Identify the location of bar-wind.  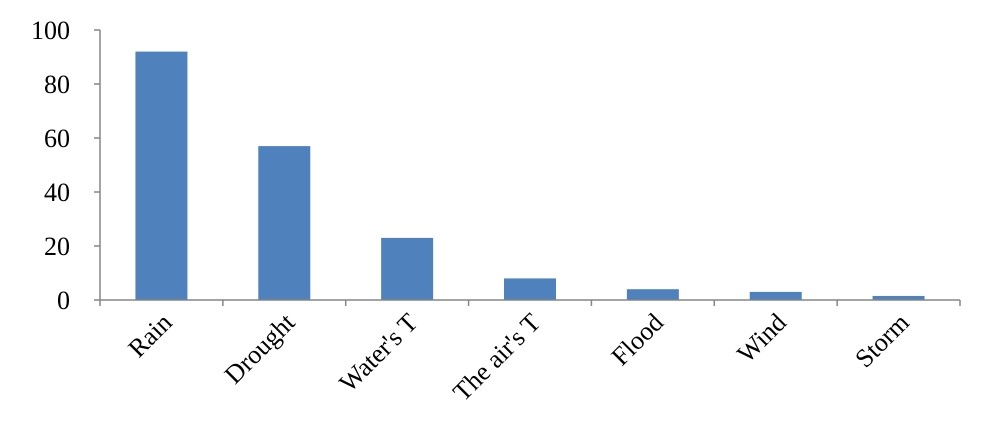
(775, 295).